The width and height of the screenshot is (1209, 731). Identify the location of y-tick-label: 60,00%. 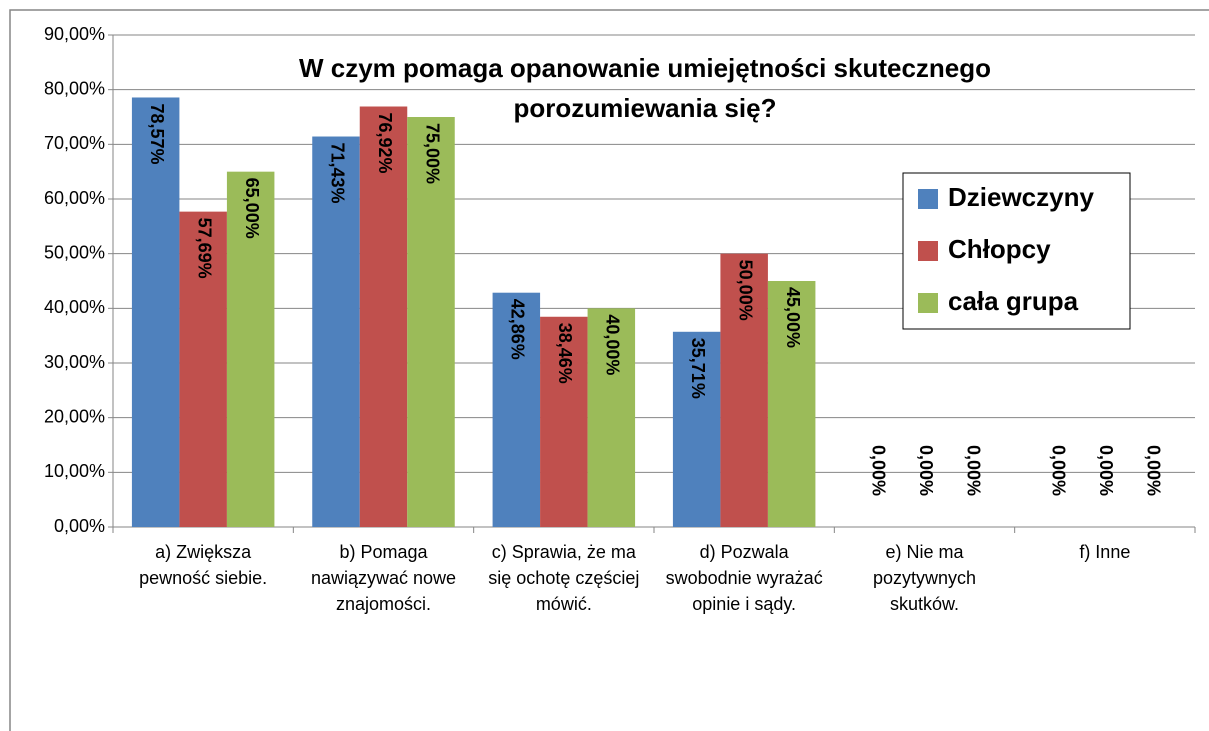
(74, 198).